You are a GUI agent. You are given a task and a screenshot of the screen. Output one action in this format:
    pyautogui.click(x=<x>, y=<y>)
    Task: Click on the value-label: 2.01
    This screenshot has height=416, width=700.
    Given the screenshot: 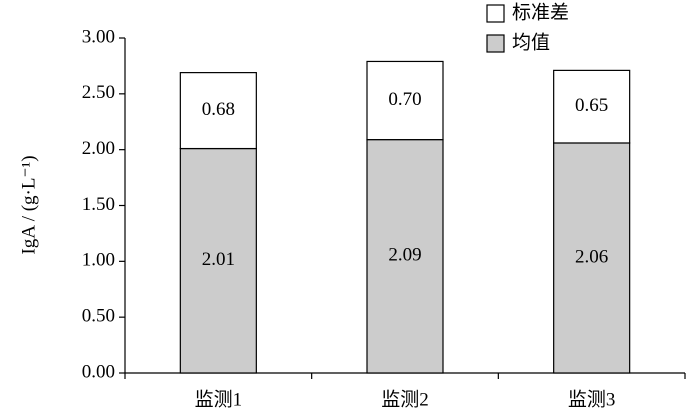 What is the action you would take?
    pyautogui.click(x=218, y=259)
    